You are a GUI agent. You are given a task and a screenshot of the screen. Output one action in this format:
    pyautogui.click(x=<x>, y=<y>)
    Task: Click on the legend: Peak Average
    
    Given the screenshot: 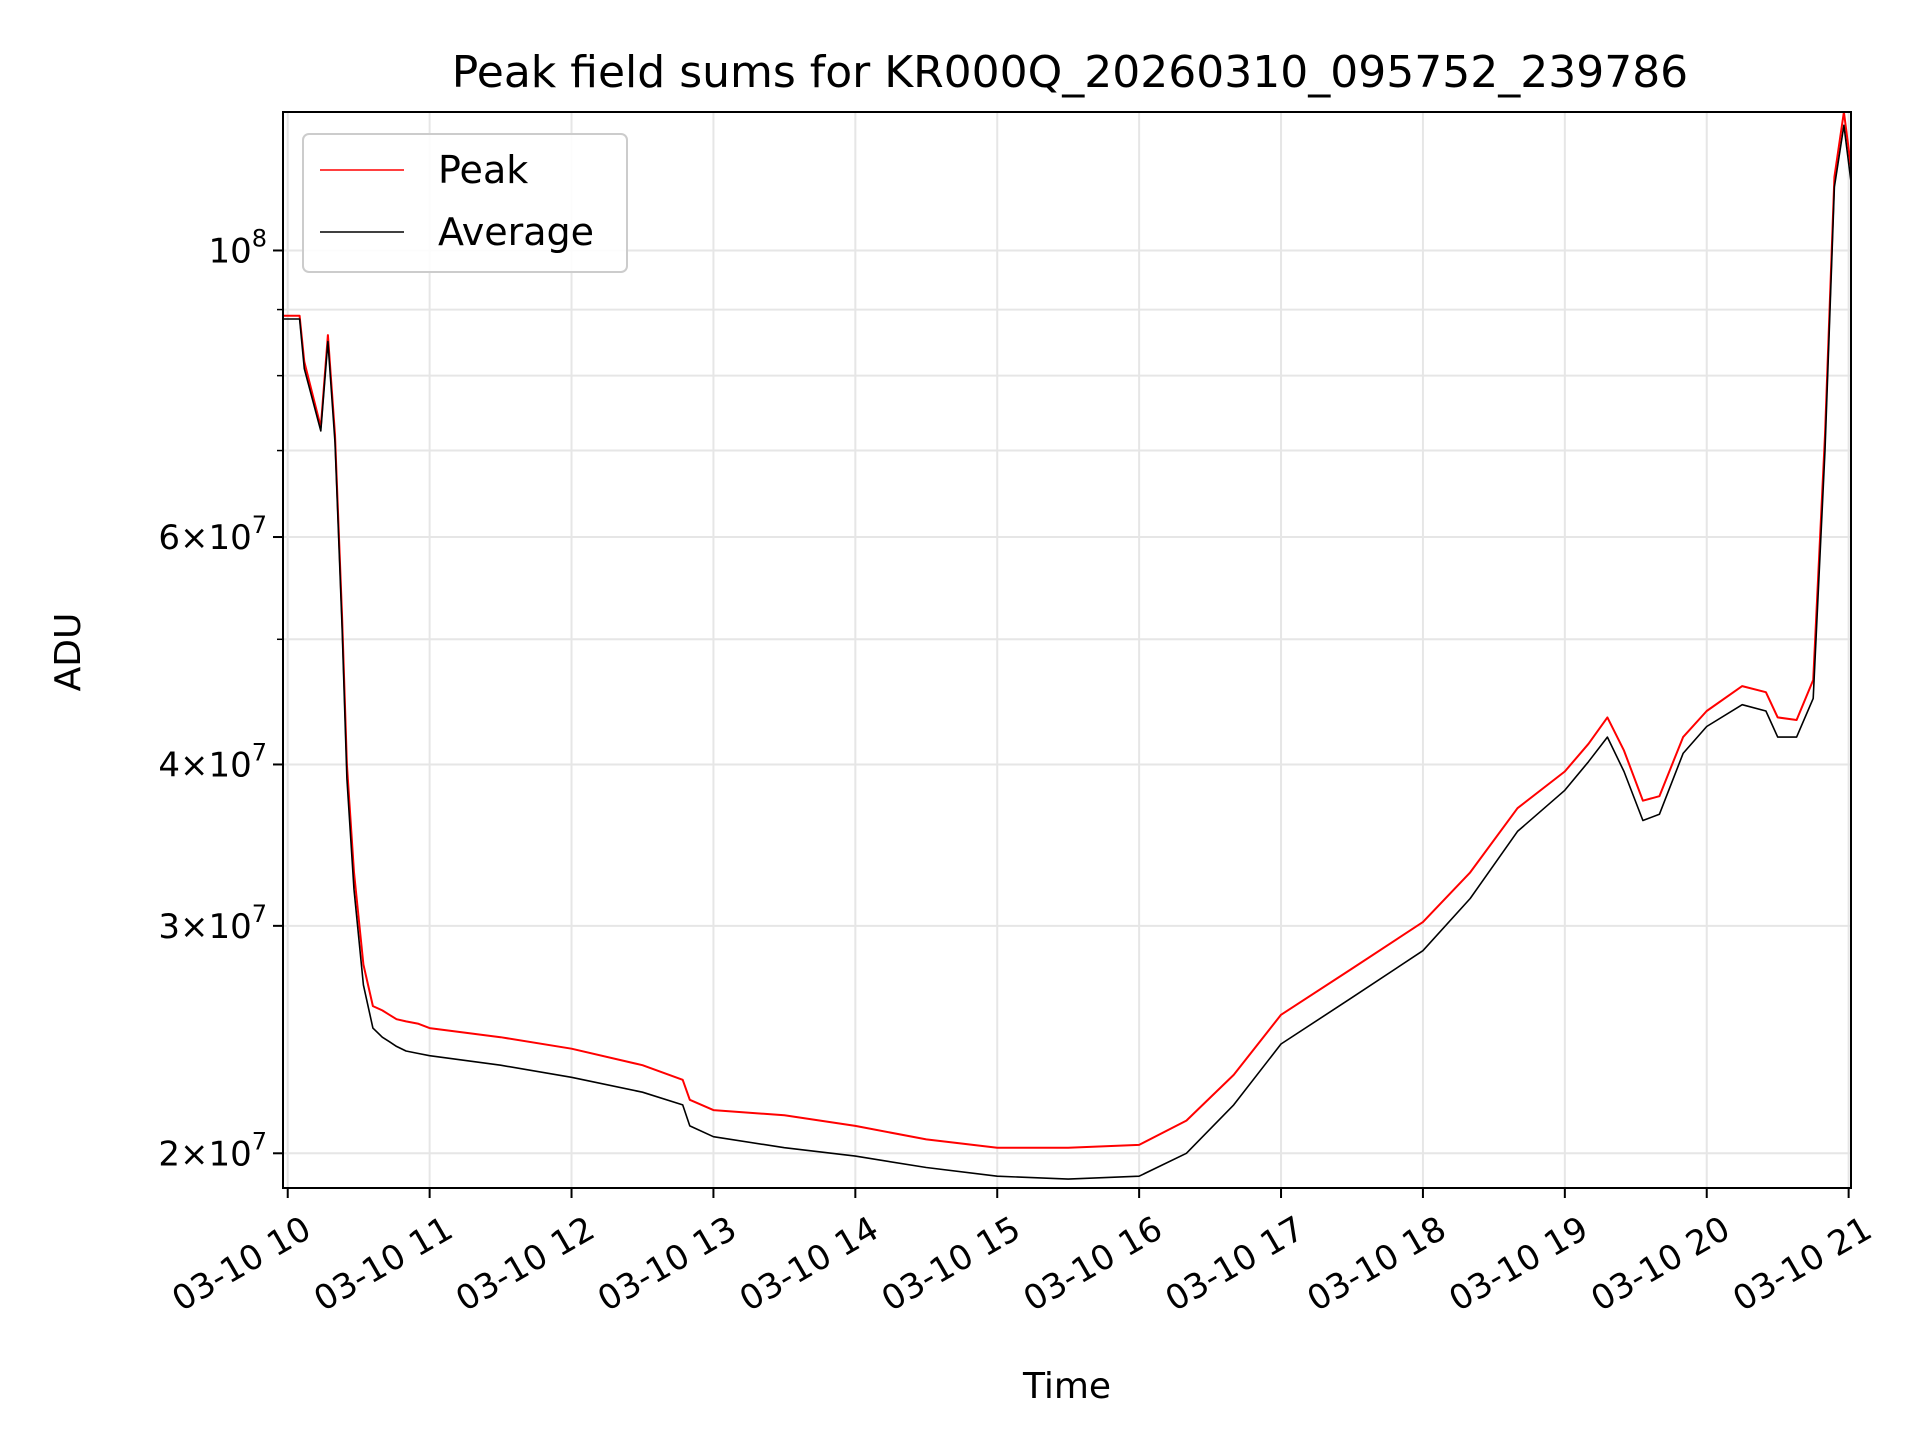 What is the action you would take?
    pyautogui.click(x=465, y=203)
    